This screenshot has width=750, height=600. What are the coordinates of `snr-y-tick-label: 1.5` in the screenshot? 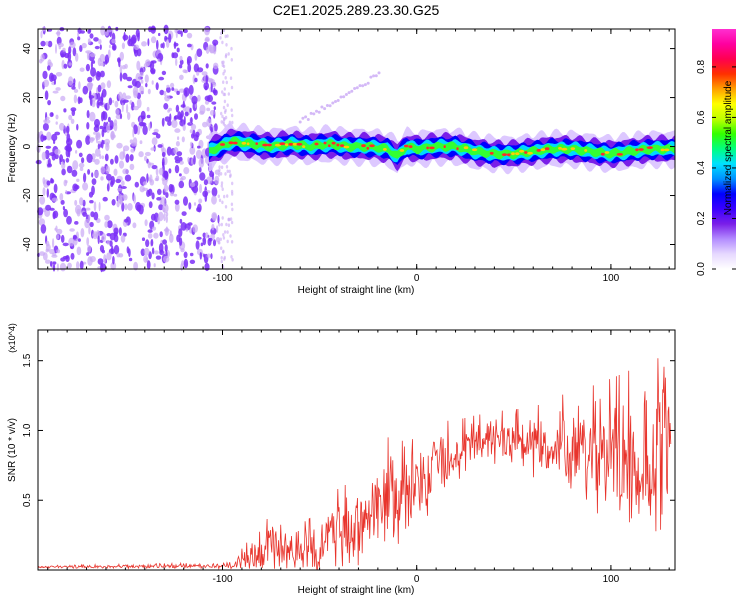 It's located at (27, 360).